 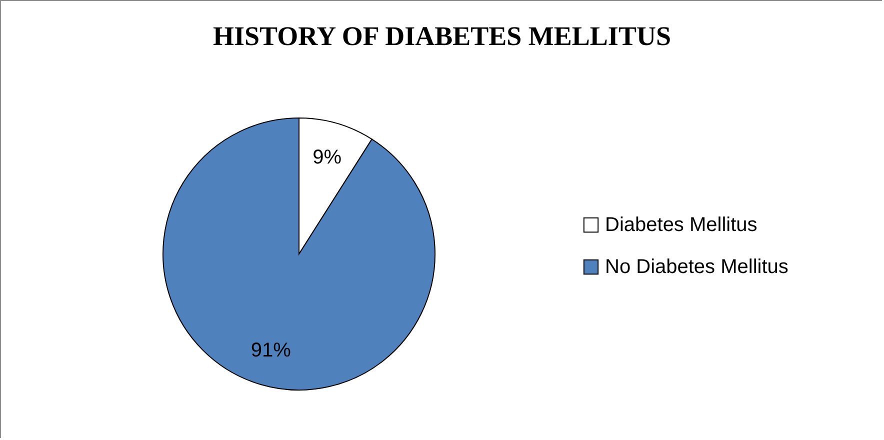 I want to click on legend-label: Diabetes Mellitus, so click(x=681, y=225).